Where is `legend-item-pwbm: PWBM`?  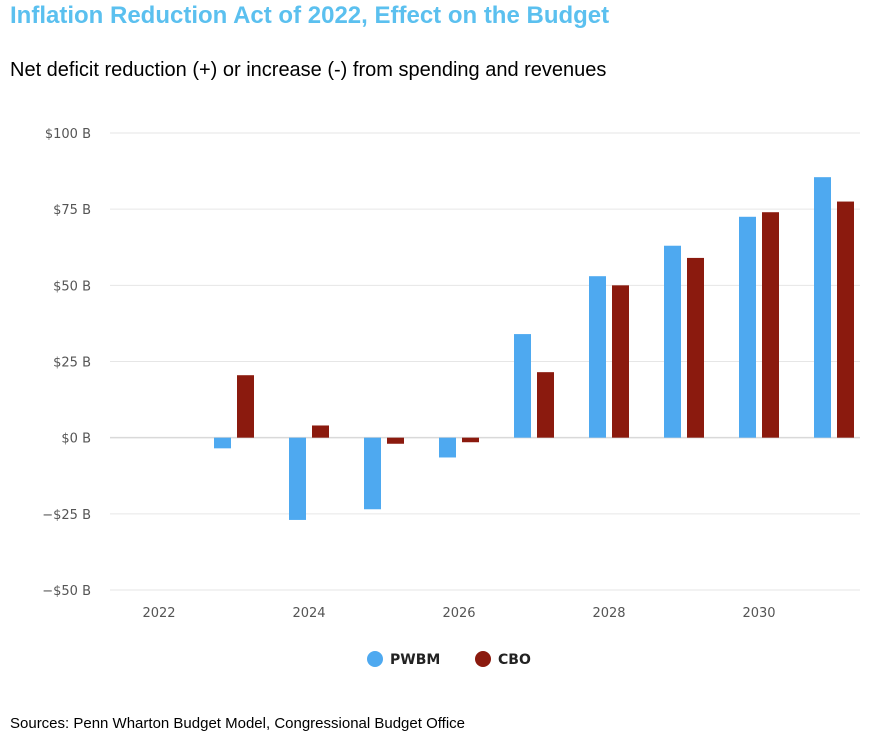
legend-item-pwbm: PWBM is located at coordinates (403, 659).